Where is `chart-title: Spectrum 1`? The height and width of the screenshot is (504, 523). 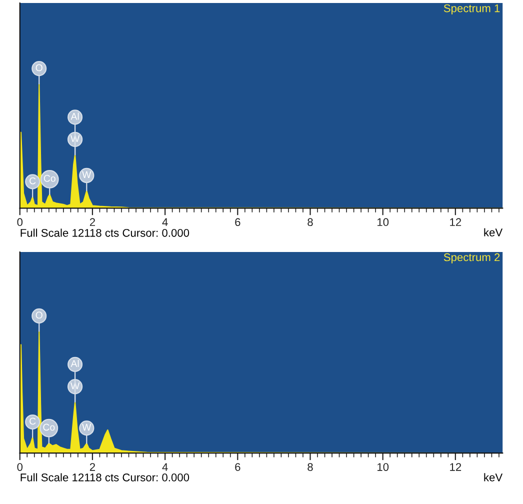 chart-title: Spectrum 1 is located at coordinates (472, 9).